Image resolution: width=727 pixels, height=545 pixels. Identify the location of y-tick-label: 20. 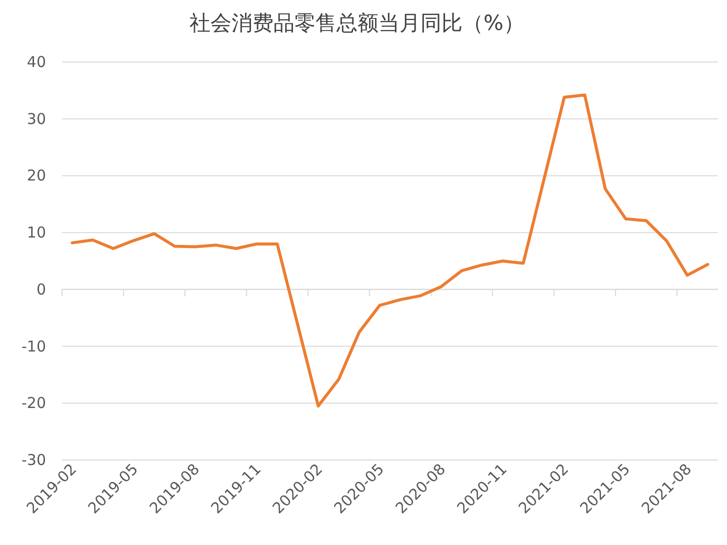
(36, 175).